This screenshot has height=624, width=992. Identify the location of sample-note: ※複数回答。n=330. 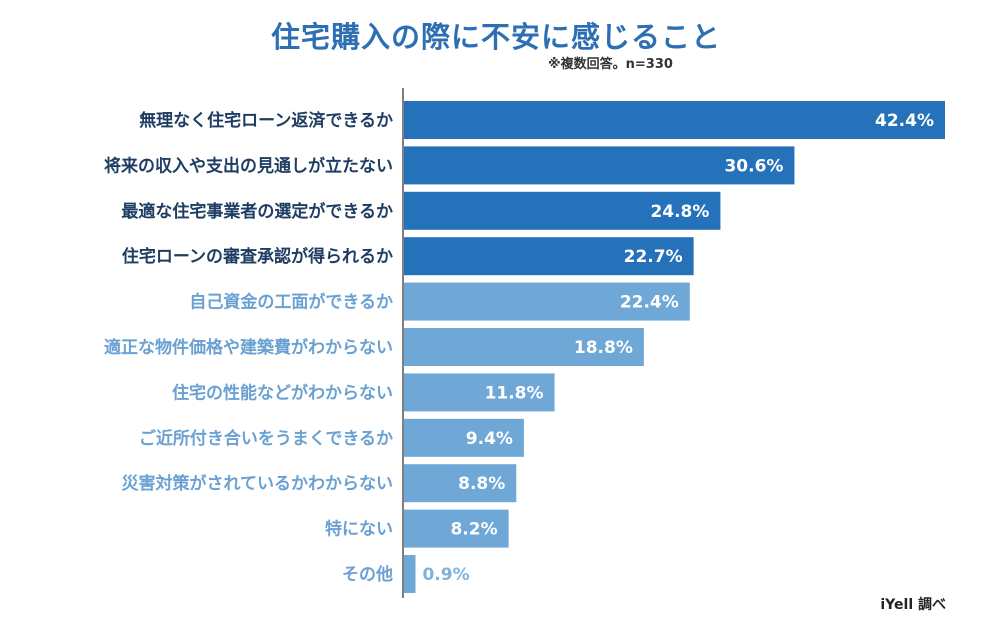
(610, 64).